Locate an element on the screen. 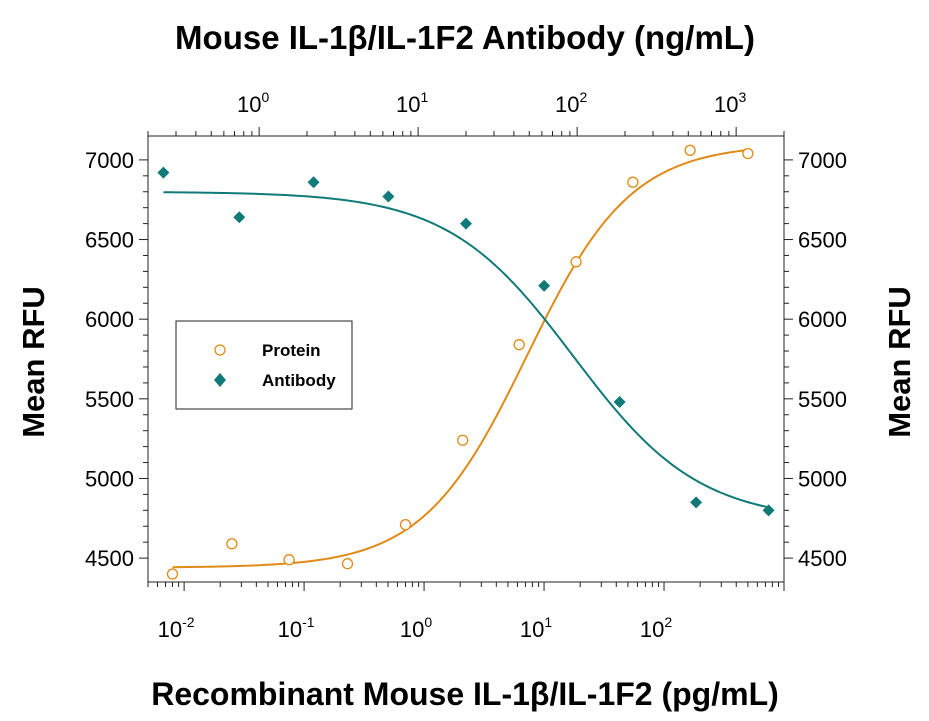  right-tick-label: 5500 is located at coordinates (822, 399).